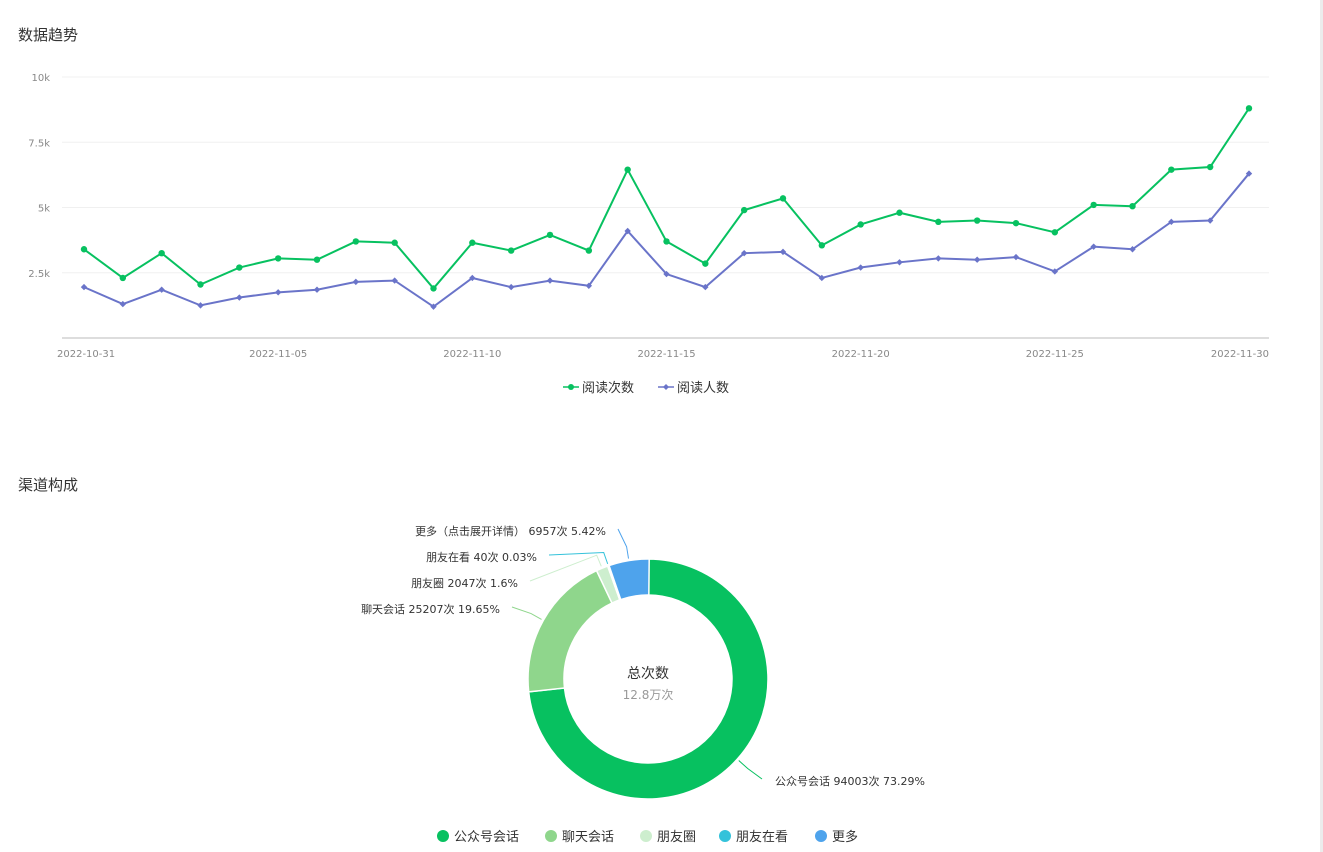 This screenshot has height=852, width=1323. I want to click on slice-label: 朋友圈 2047次 1.6%, so click(464, 583).